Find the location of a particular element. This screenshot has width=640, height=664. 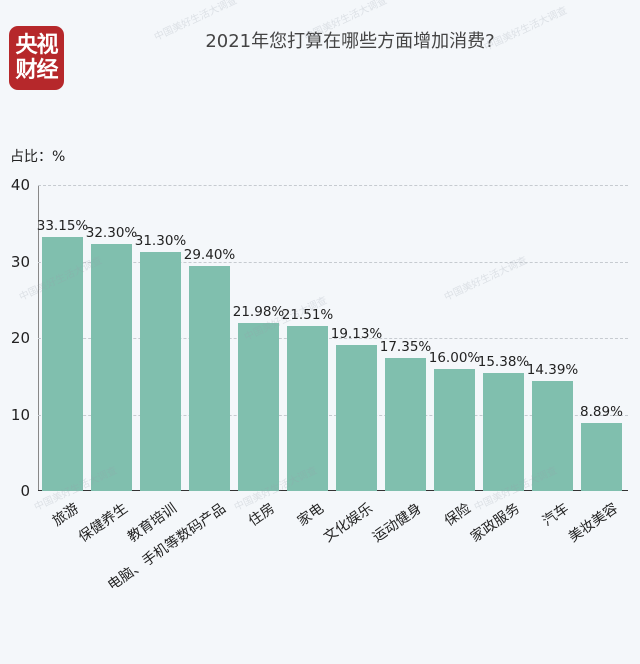

x-axis is located at coordinates (333, 490).